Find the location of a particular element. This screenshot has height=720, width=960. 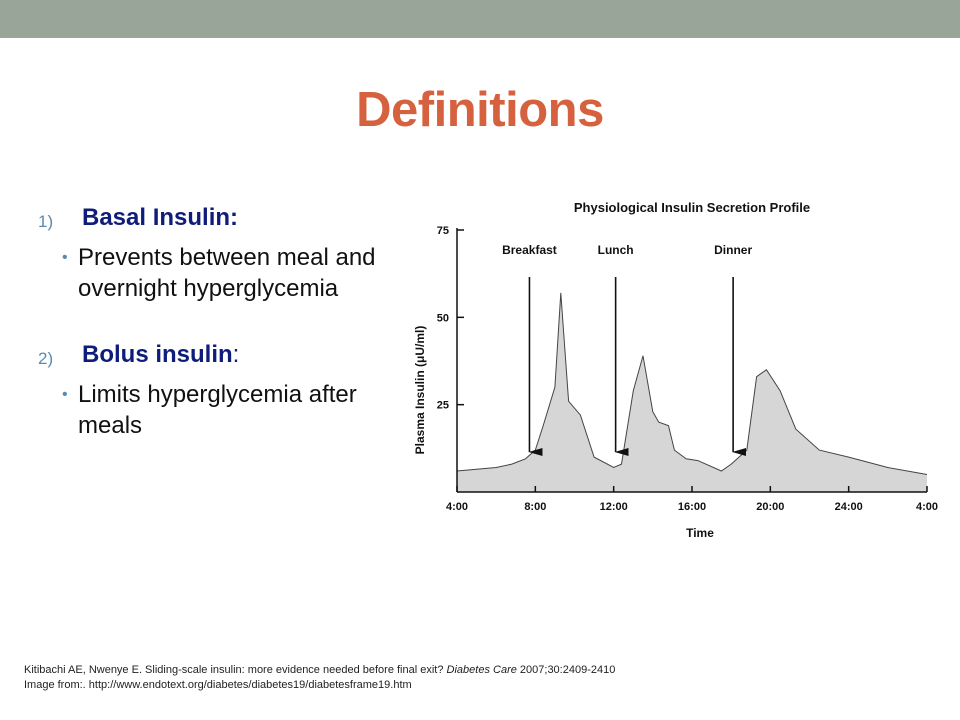

definition-item-basal: 1) Basal Insulin: is located at coordinates (213, 221).